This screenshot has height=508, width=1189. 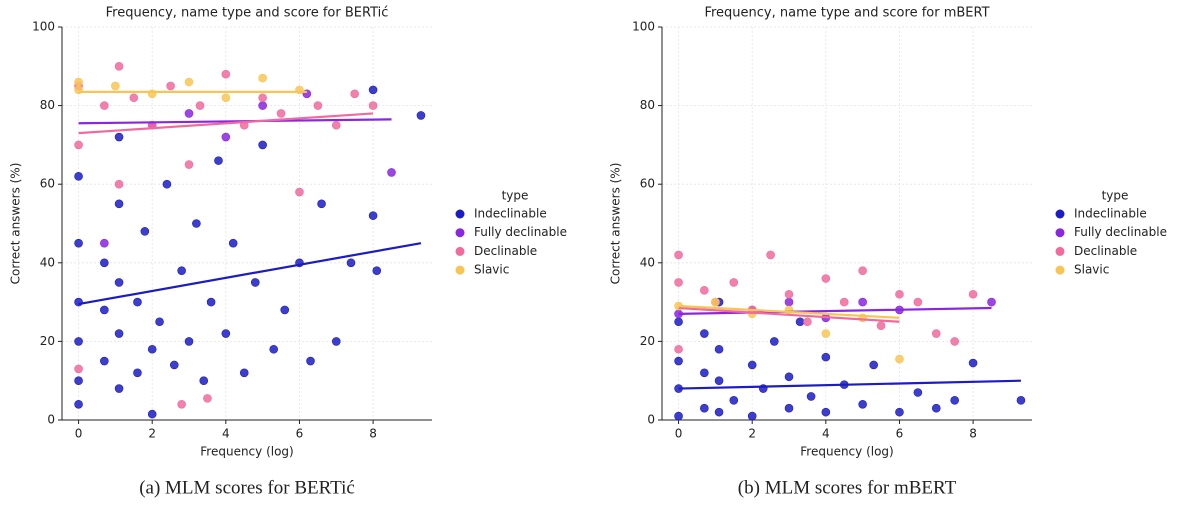 What do you see at coordinates (846, 13) in the screenshot?
I see `chart-title: Frequency, name type and score for mBERT` at bounding box center [846, 13].